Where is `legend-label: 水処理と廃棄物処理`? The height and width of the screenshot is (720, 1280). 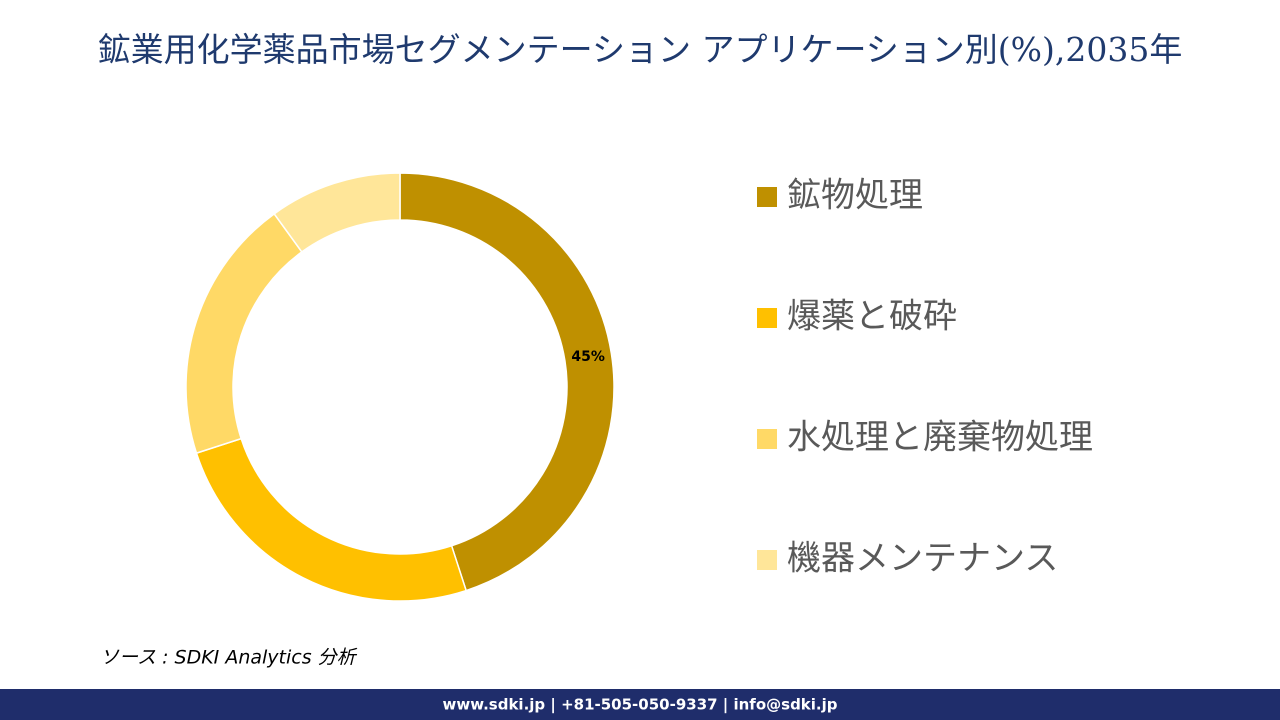
legend-label: 水処理と廃棄物処理 is located at coordinates (940, 438).